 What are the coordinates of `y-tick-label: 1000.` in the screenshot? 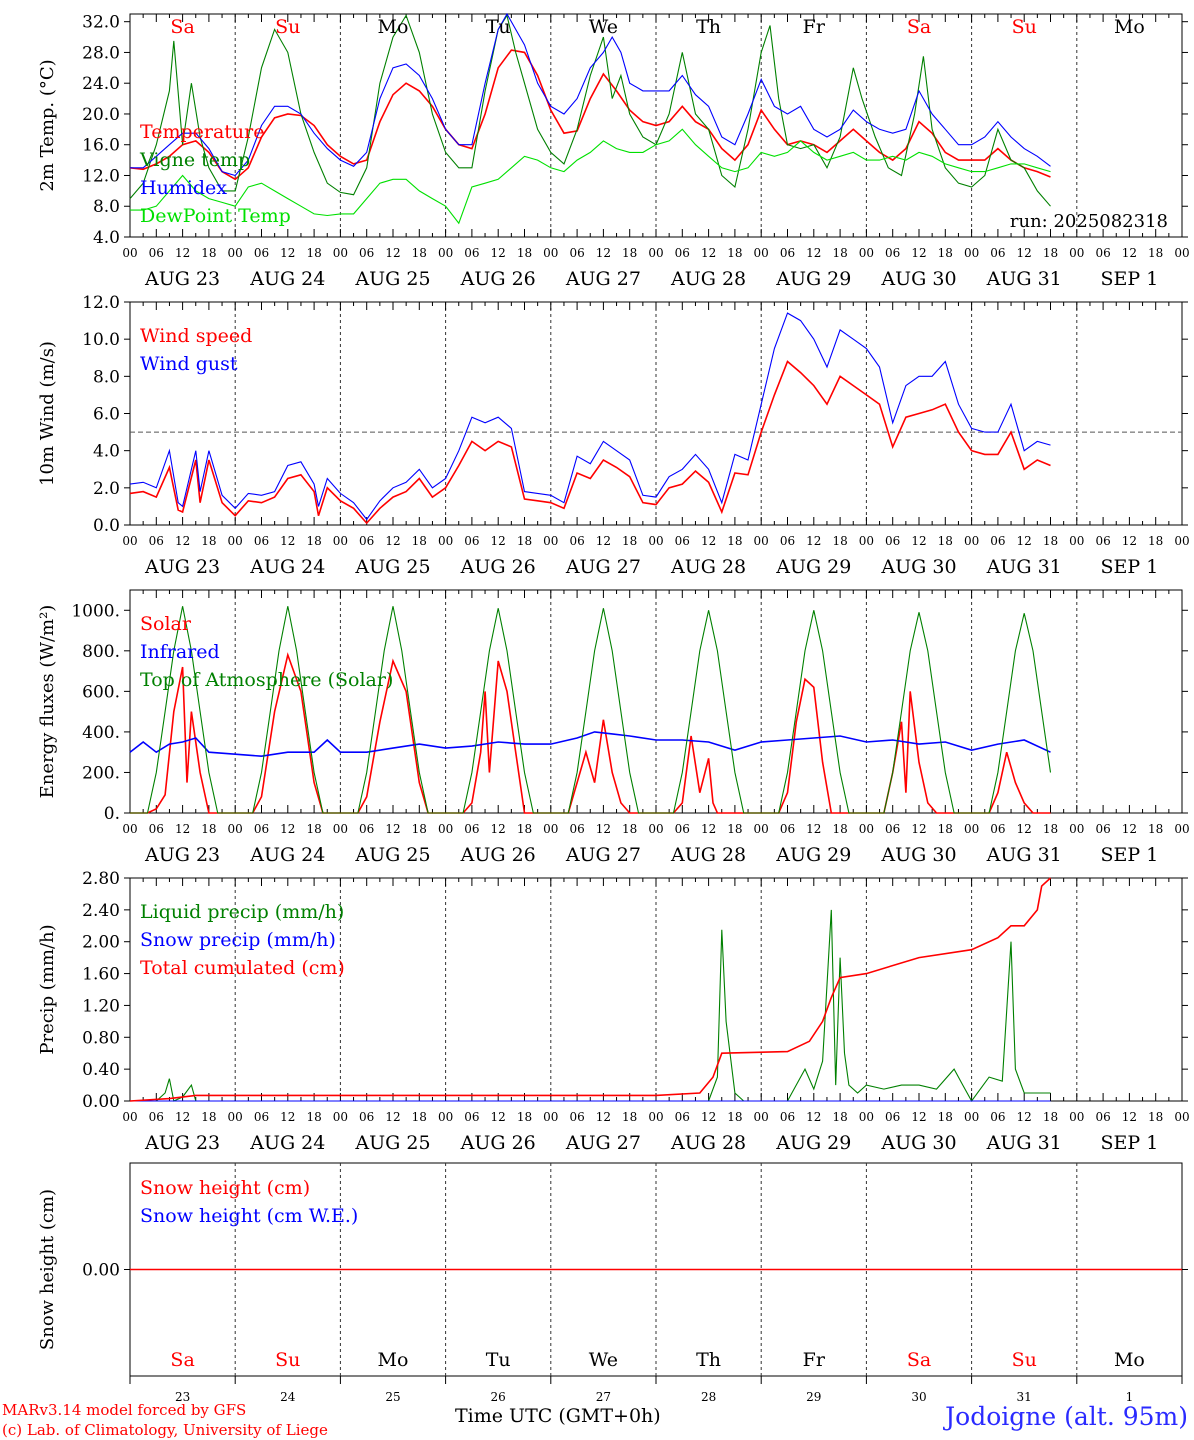 It's located at (95, 611).